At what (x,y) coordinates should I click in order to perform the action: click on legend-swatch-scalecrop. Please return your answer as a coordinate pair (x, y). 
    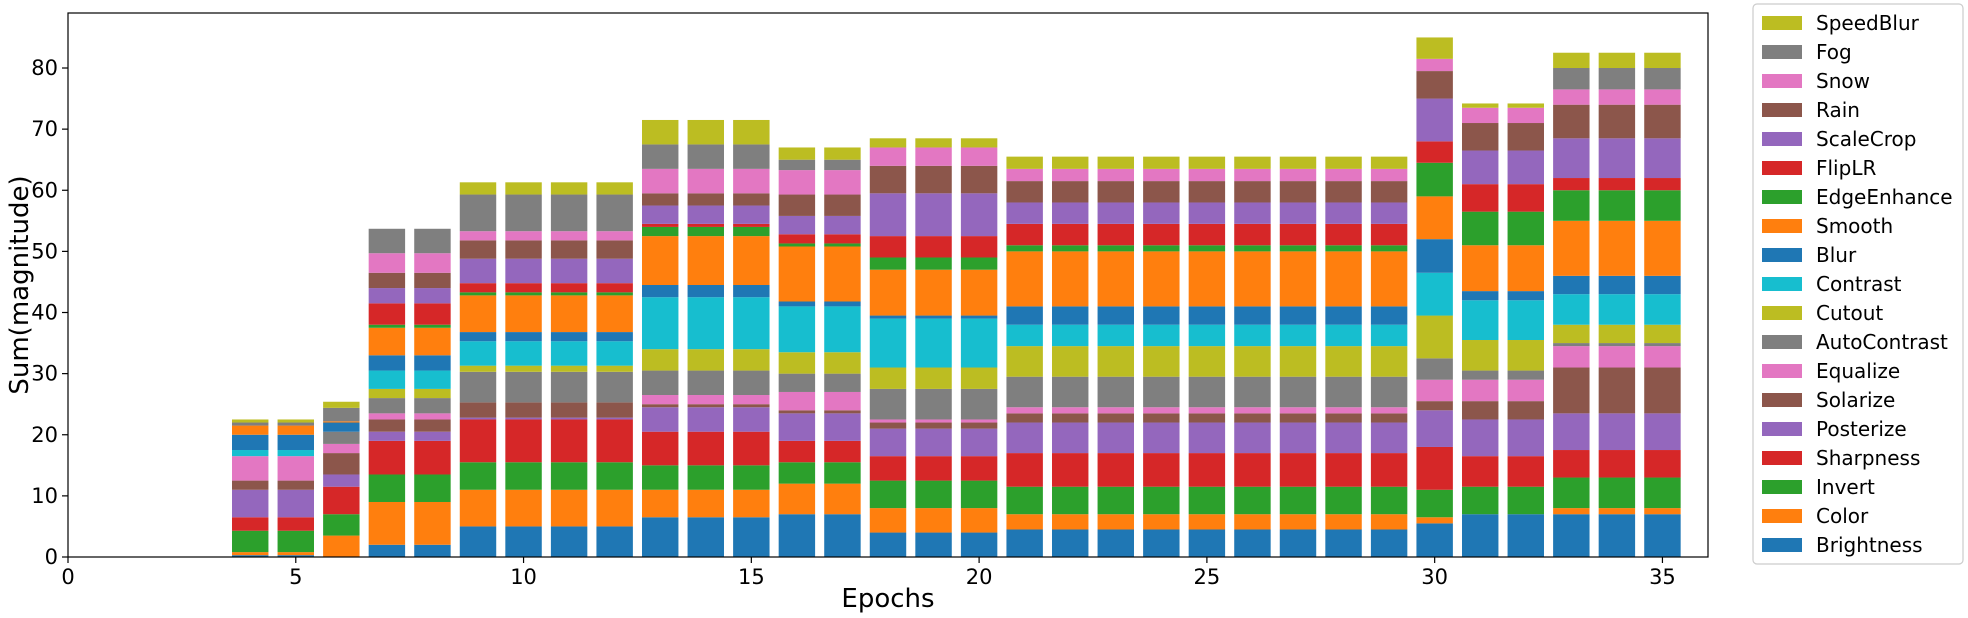
    Looking at the image, I should click on (1782, 139).